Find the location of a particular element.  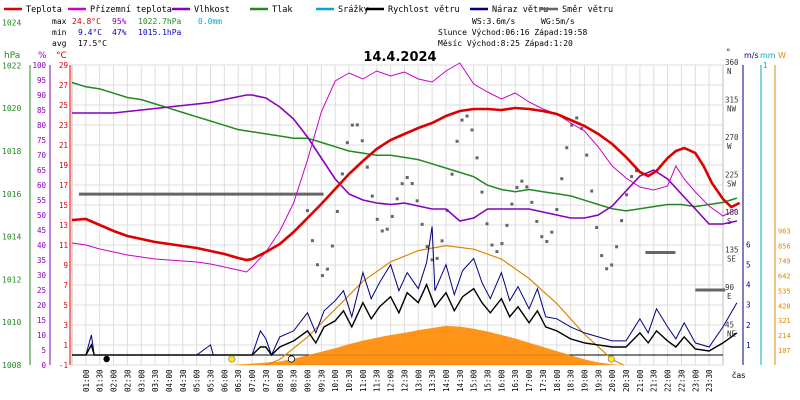

legend-entry: Přízemní teplota is located at coordinates (131, 10).